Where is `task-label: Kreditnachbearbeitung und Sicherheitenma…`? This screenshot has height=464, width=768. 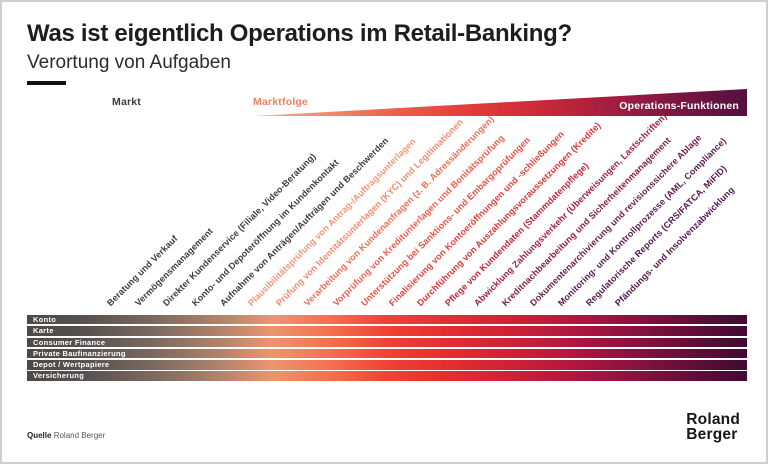 task-label: Kreditnachbearbeitung und Sicherheitenma… is located at coordinates (586, 221).